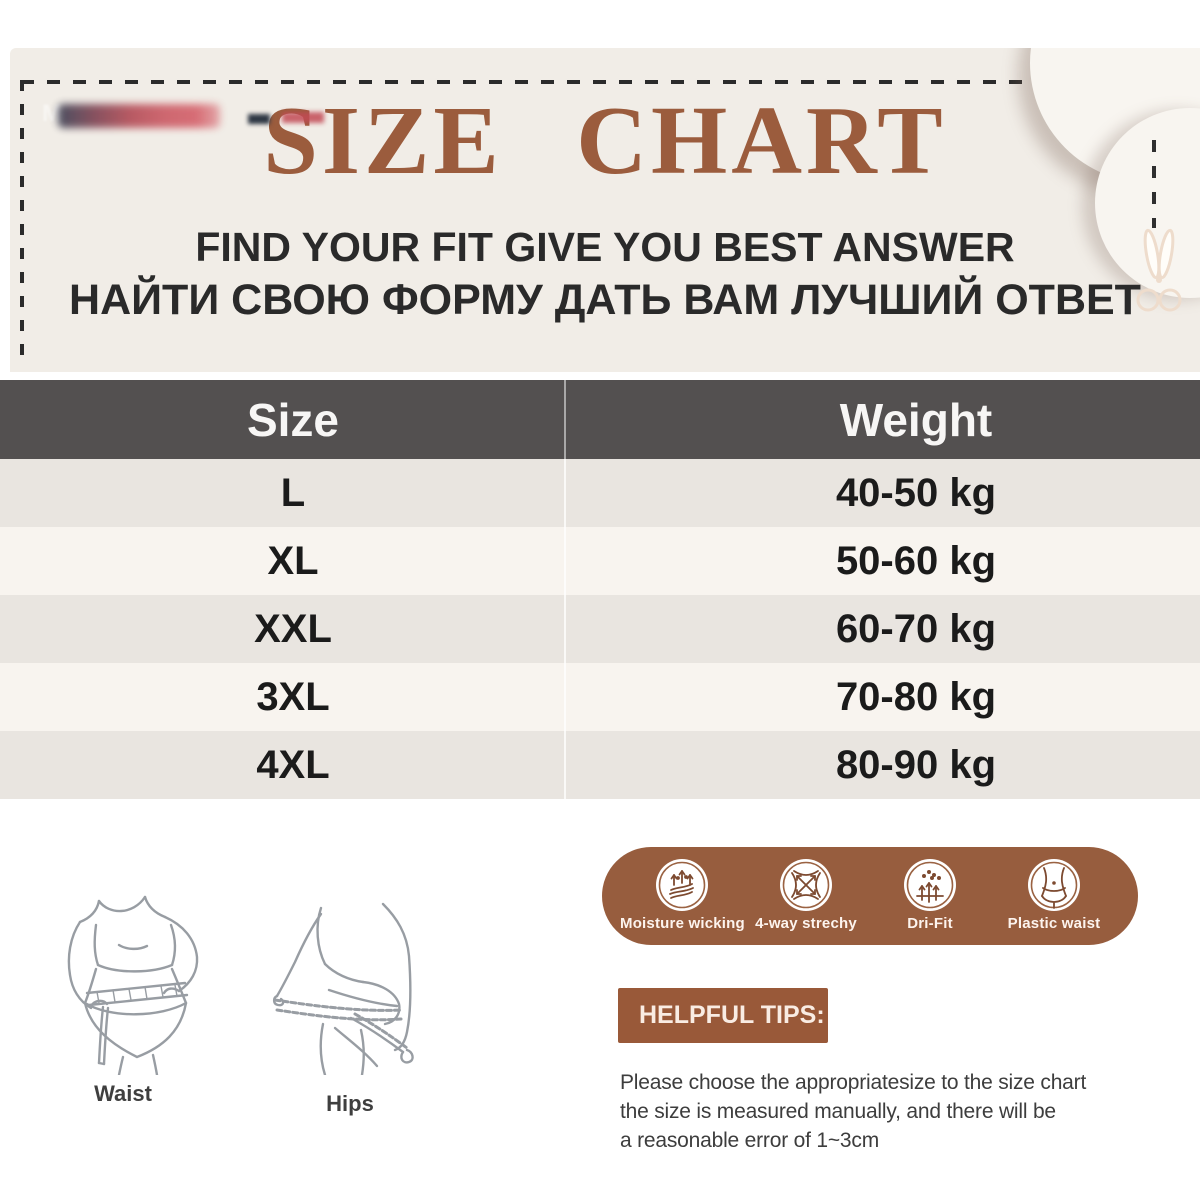 This screenshot has height=1200, width=1200. What do you see at coordinates (882, 561) in the screenshot?
I see `weight-value: 50-60 kg` at bounding box center [882, 561].